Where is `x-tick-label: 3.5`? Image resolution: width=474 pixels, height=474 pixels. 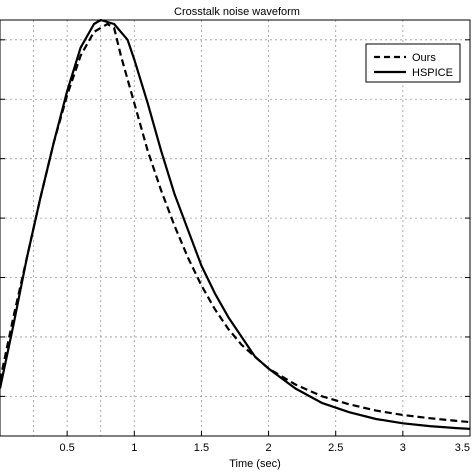
x-tick-label: 3.5 is located at coordinates (462, 448).